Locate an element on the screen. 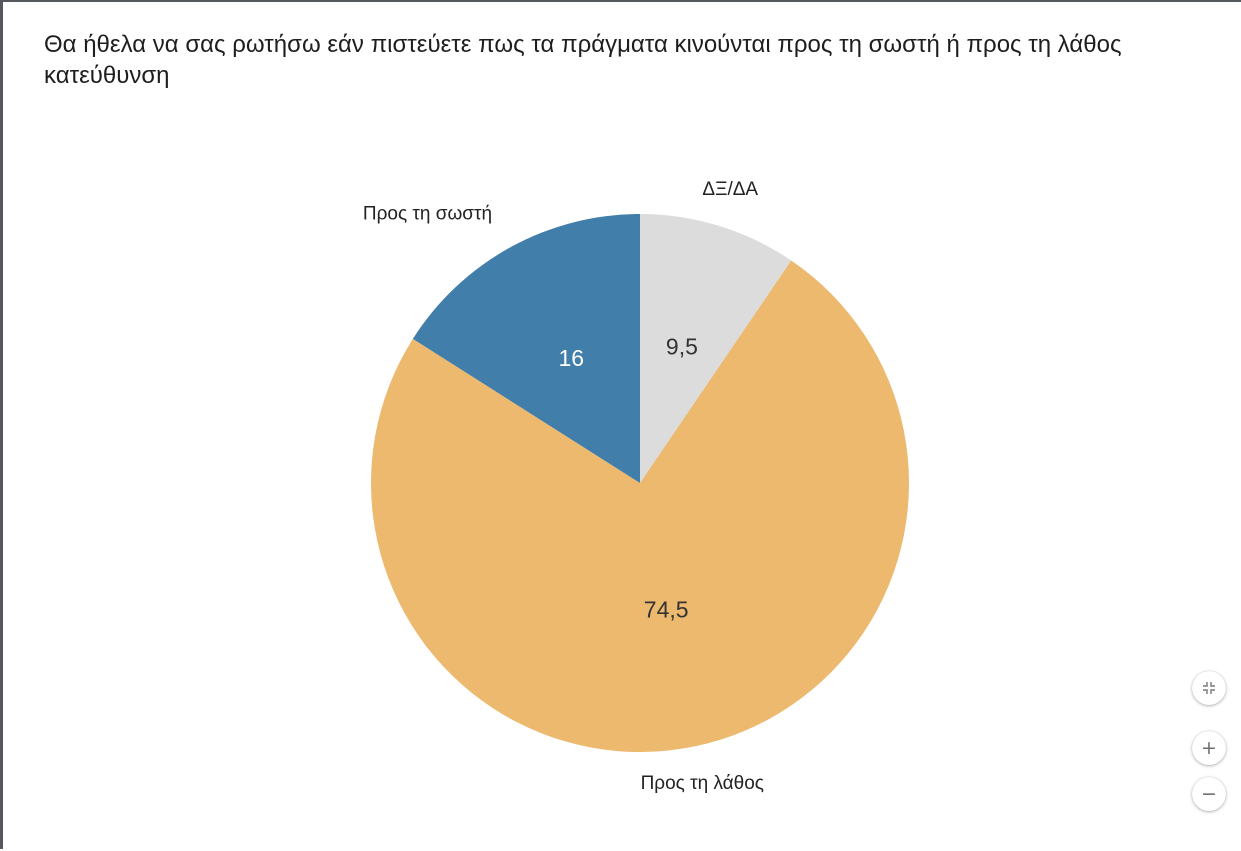 This screenshot has height=851, width=1241. fit-view-button is located at coordinates (1209, 688).